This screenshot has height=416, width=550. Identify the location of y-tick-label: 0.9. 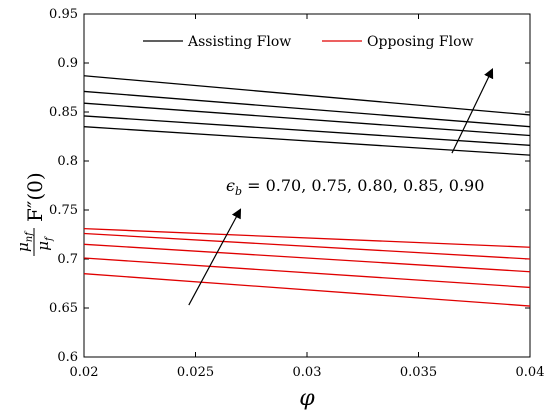
(67, 63).